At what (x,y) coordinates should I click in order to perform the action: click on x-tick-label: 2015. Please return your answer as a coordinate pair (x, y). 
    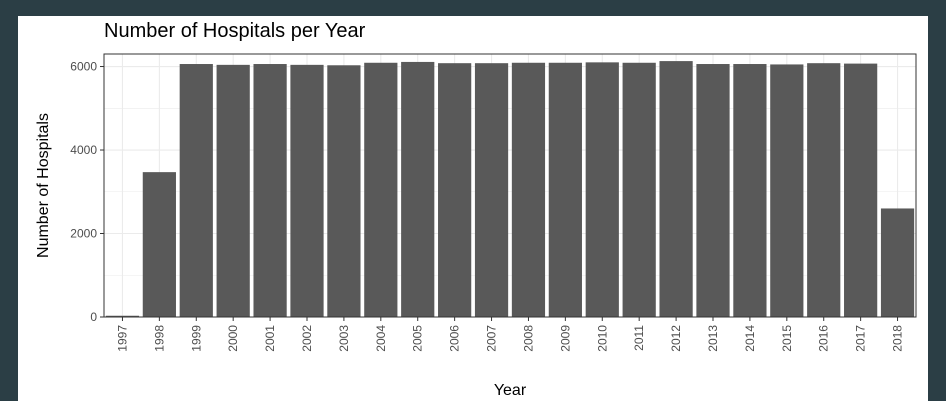
    Looking at the image, I should click on (787, 338).